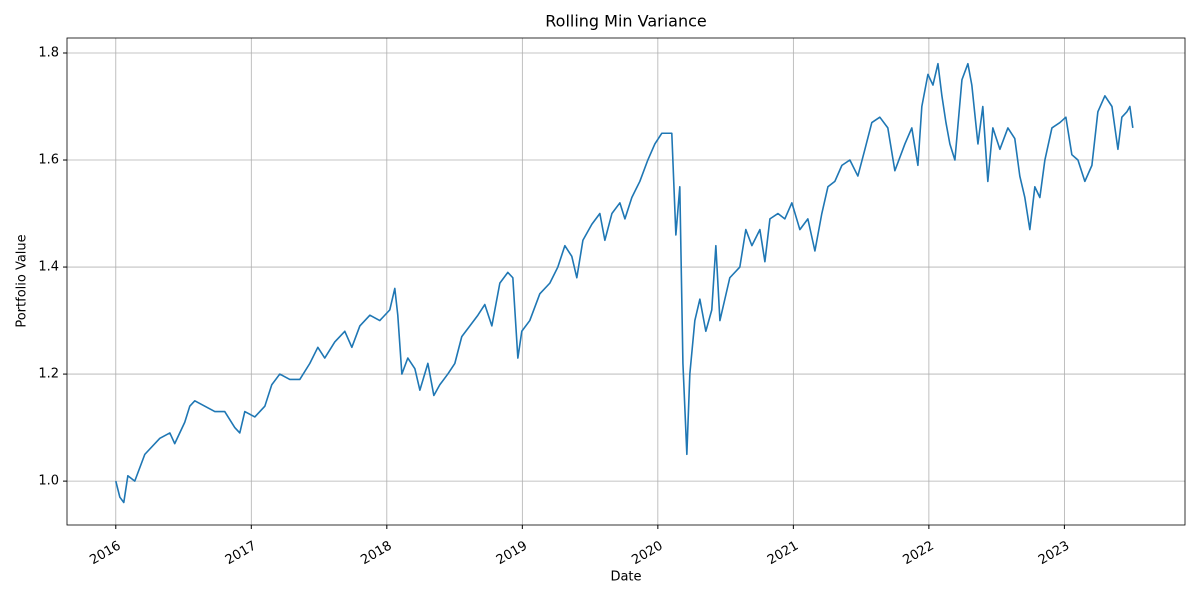 Image resolution: width=1200 pixels, height=600 pixels. Describe the element at coordinates (1054, 554) in the screenshot. I see `x-tick-label: 2023` at that location.